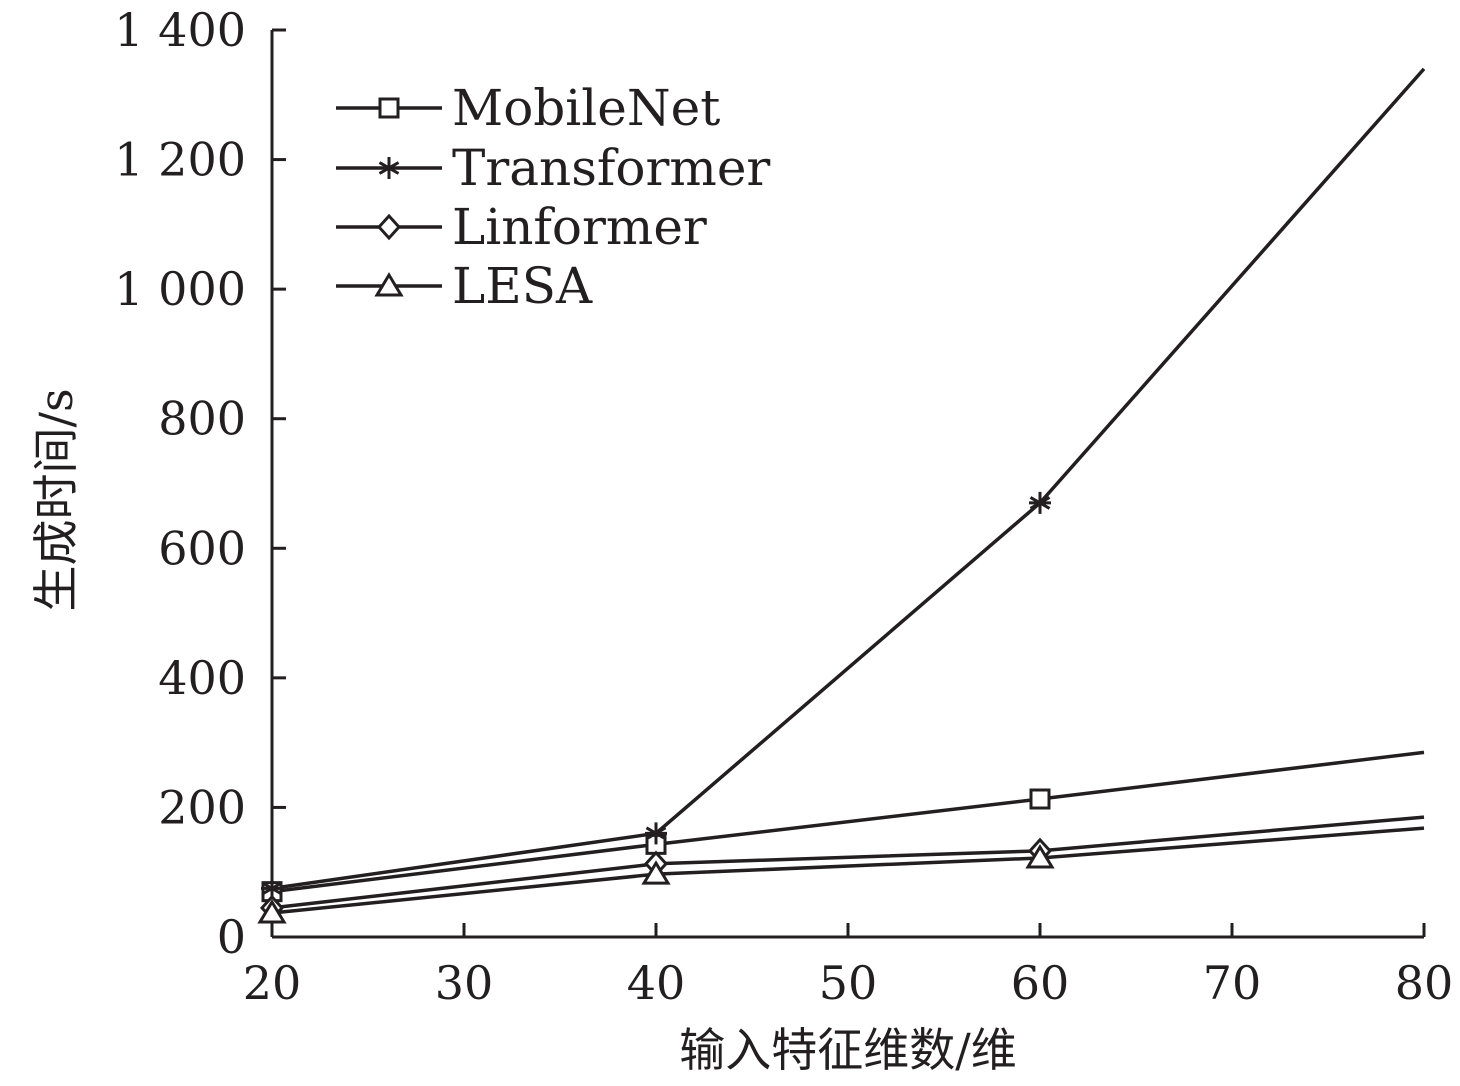  I want to click on series-line-linformer, so click(848, 862).